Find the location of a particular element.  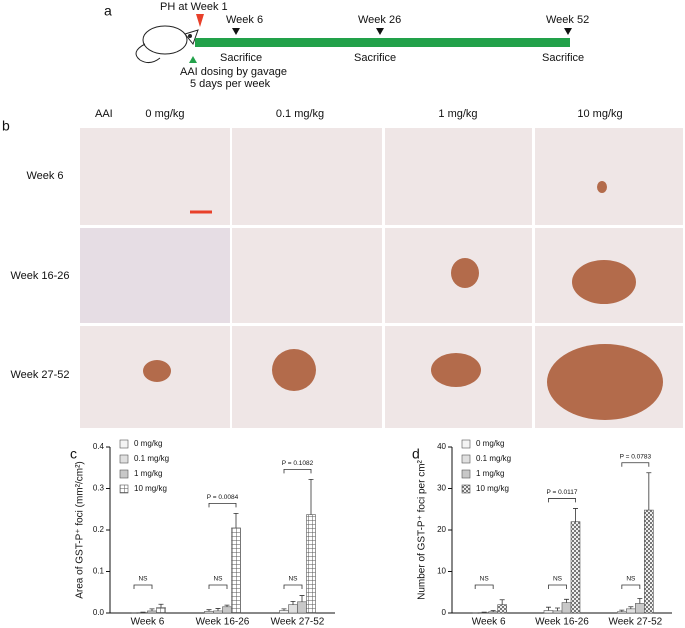

column-label: 0.1 mg/kg is located at coordinates (300, 114).